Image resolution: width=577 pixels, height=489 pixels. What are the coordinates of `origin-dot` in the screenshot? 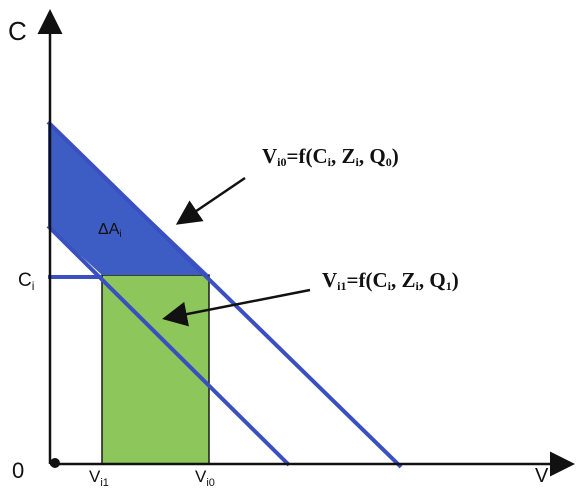 It's located at (55, 463).